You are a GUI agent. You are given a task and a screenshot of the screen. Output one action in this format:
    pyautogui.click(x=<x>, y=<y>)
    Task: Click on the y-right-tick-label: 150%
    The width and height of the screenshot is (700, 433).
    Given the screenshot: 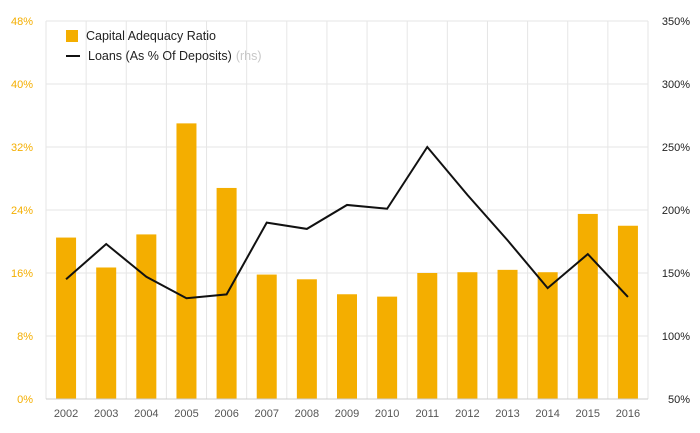 What is the action you would take?
    pyautogui.click(x=676, y=274)
    